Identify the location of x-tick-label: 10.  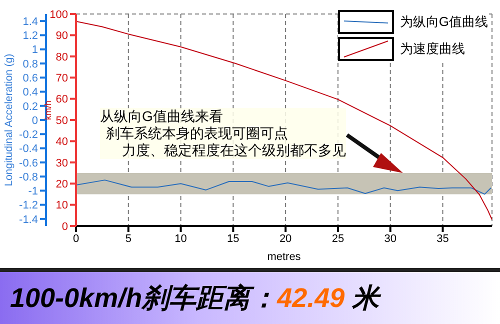
(180, 238).